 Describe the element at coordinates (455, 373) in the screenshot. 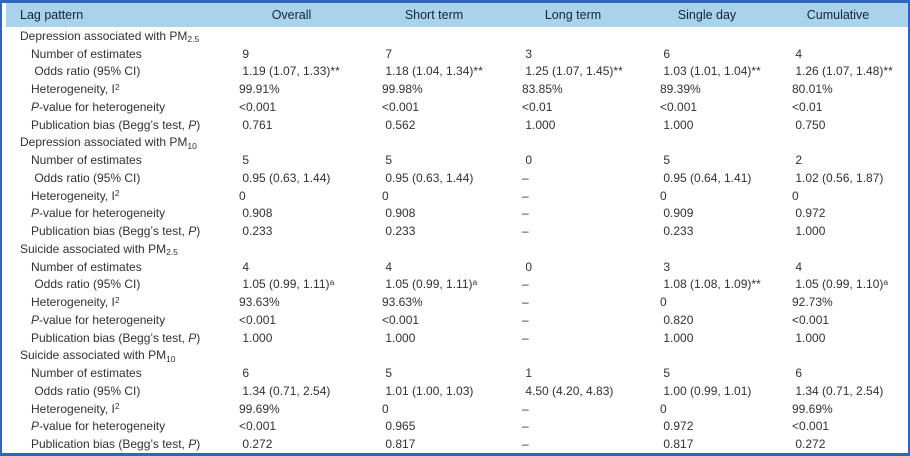

I see `table-row: Number of estimates 6 5 1 5 6` at that location.